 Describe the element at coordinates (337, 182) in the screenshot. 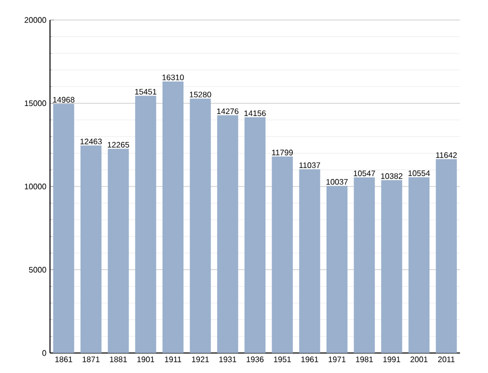

I see `data-label: 10037` at that location.